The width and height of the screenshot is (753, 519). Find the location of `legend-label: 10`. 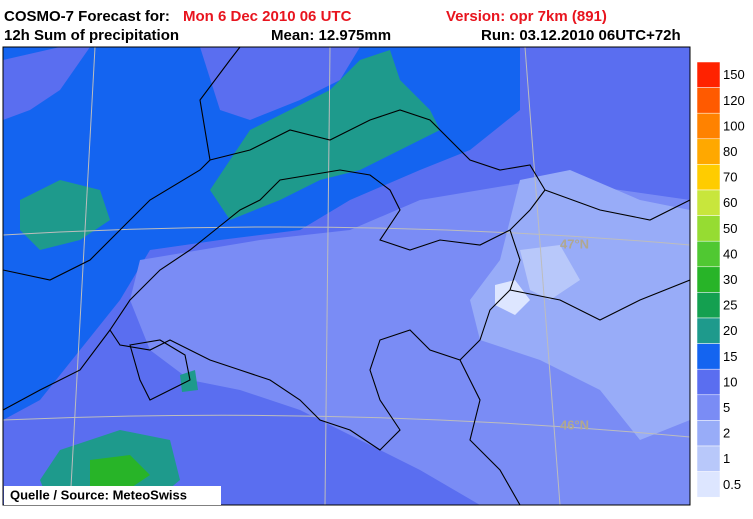

legend-label: 10 is located at coordinates (730, 381).